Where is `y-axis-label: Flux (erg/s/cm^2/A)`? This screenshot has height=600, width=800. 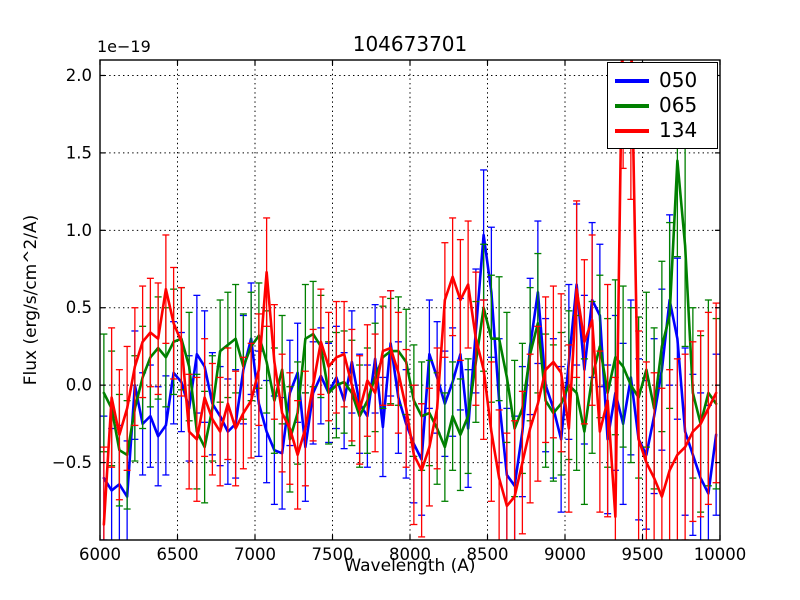
y-axis-label: Flux (erg/s/cm^2/A) is located at coordinates (31, 300).